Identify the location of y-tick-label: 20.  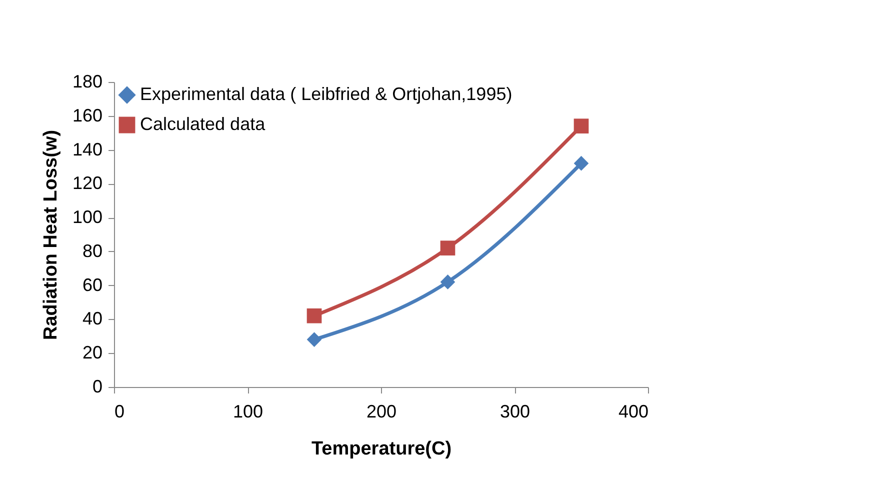
(92, 352).